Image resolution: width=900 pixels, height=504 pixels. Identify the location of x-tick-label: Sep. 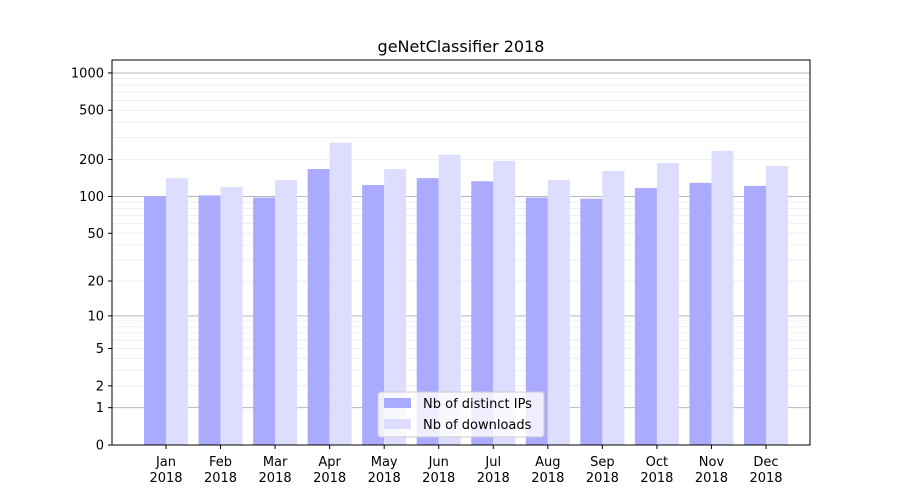
(602, 462).